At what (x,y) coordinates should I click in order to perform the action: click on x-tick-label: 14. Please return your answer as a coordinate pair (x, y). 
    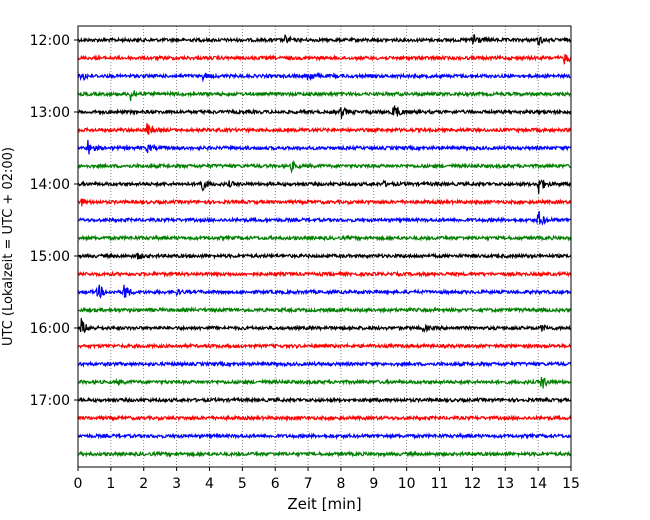
    Looking at the image, I should click on (538, 484).